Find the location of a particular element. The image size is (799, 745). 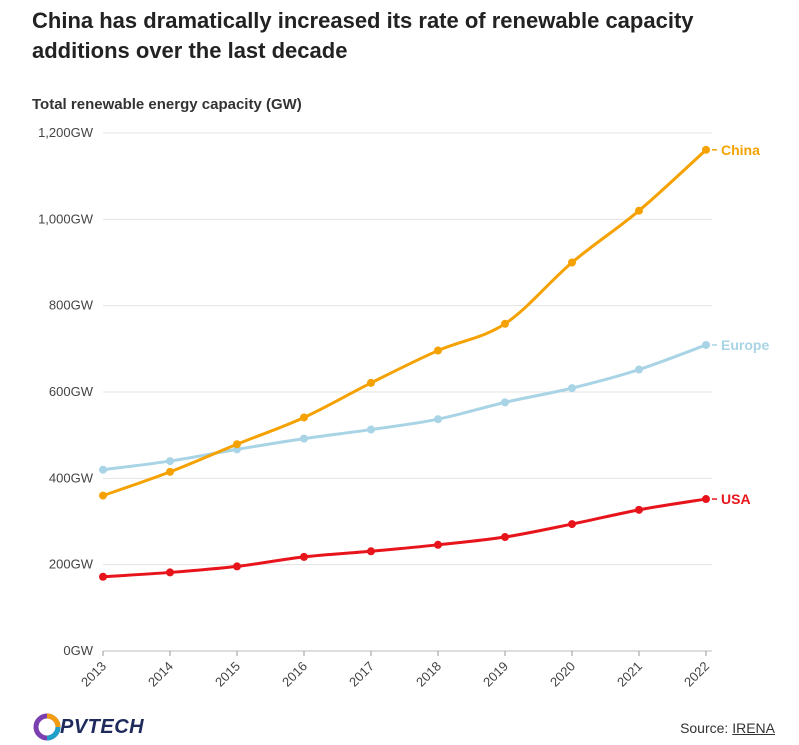

y-tick-label: 400GW is located at coordinates (71, 477).